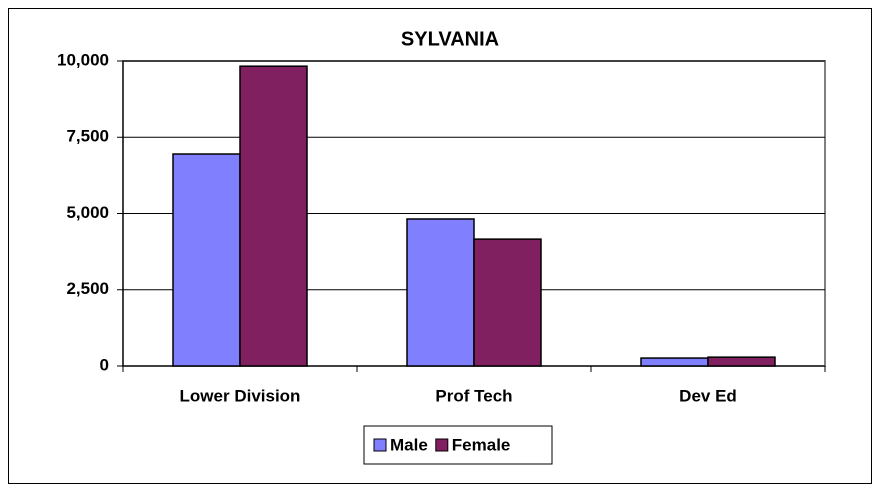  I want to click on legend-box, so click(458, 445).